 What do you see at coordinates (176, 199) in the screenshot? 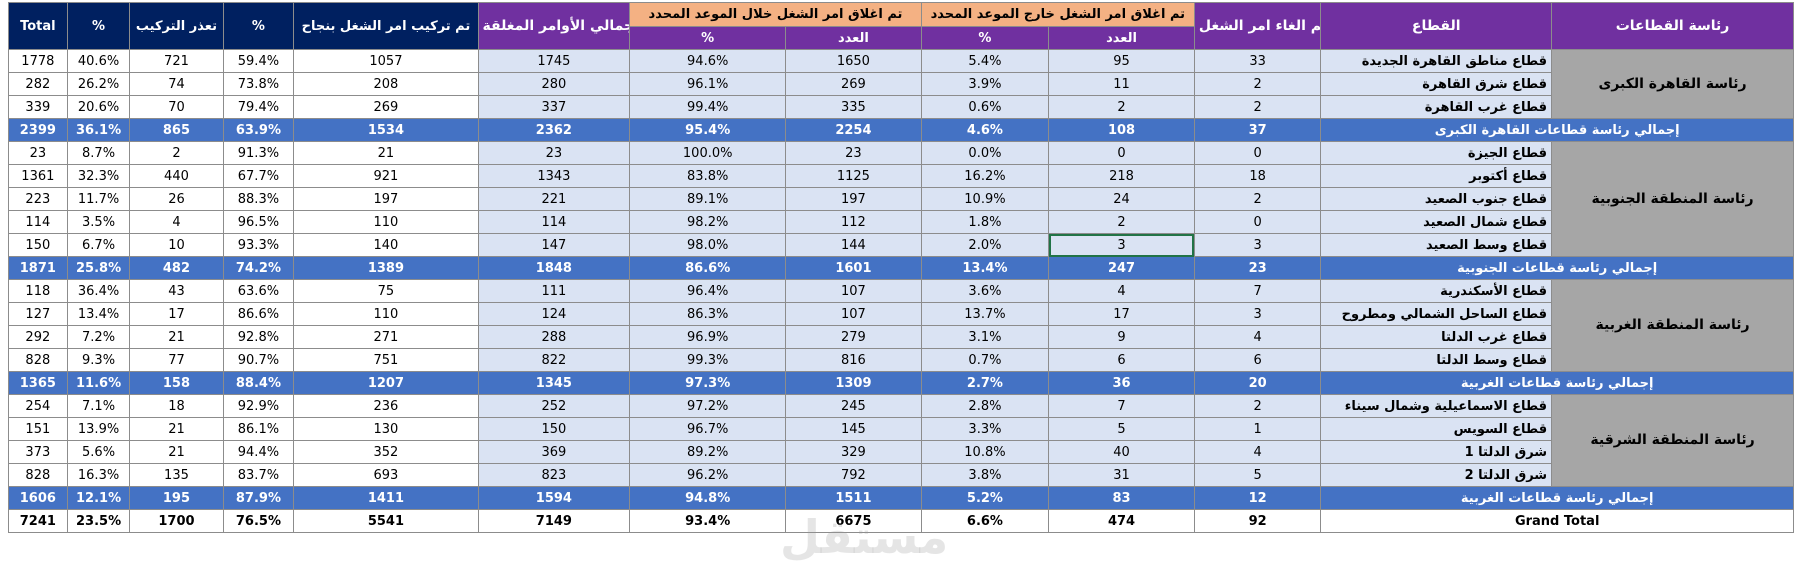
I see `failed-cell: 26` at bounding box center [176, 199].